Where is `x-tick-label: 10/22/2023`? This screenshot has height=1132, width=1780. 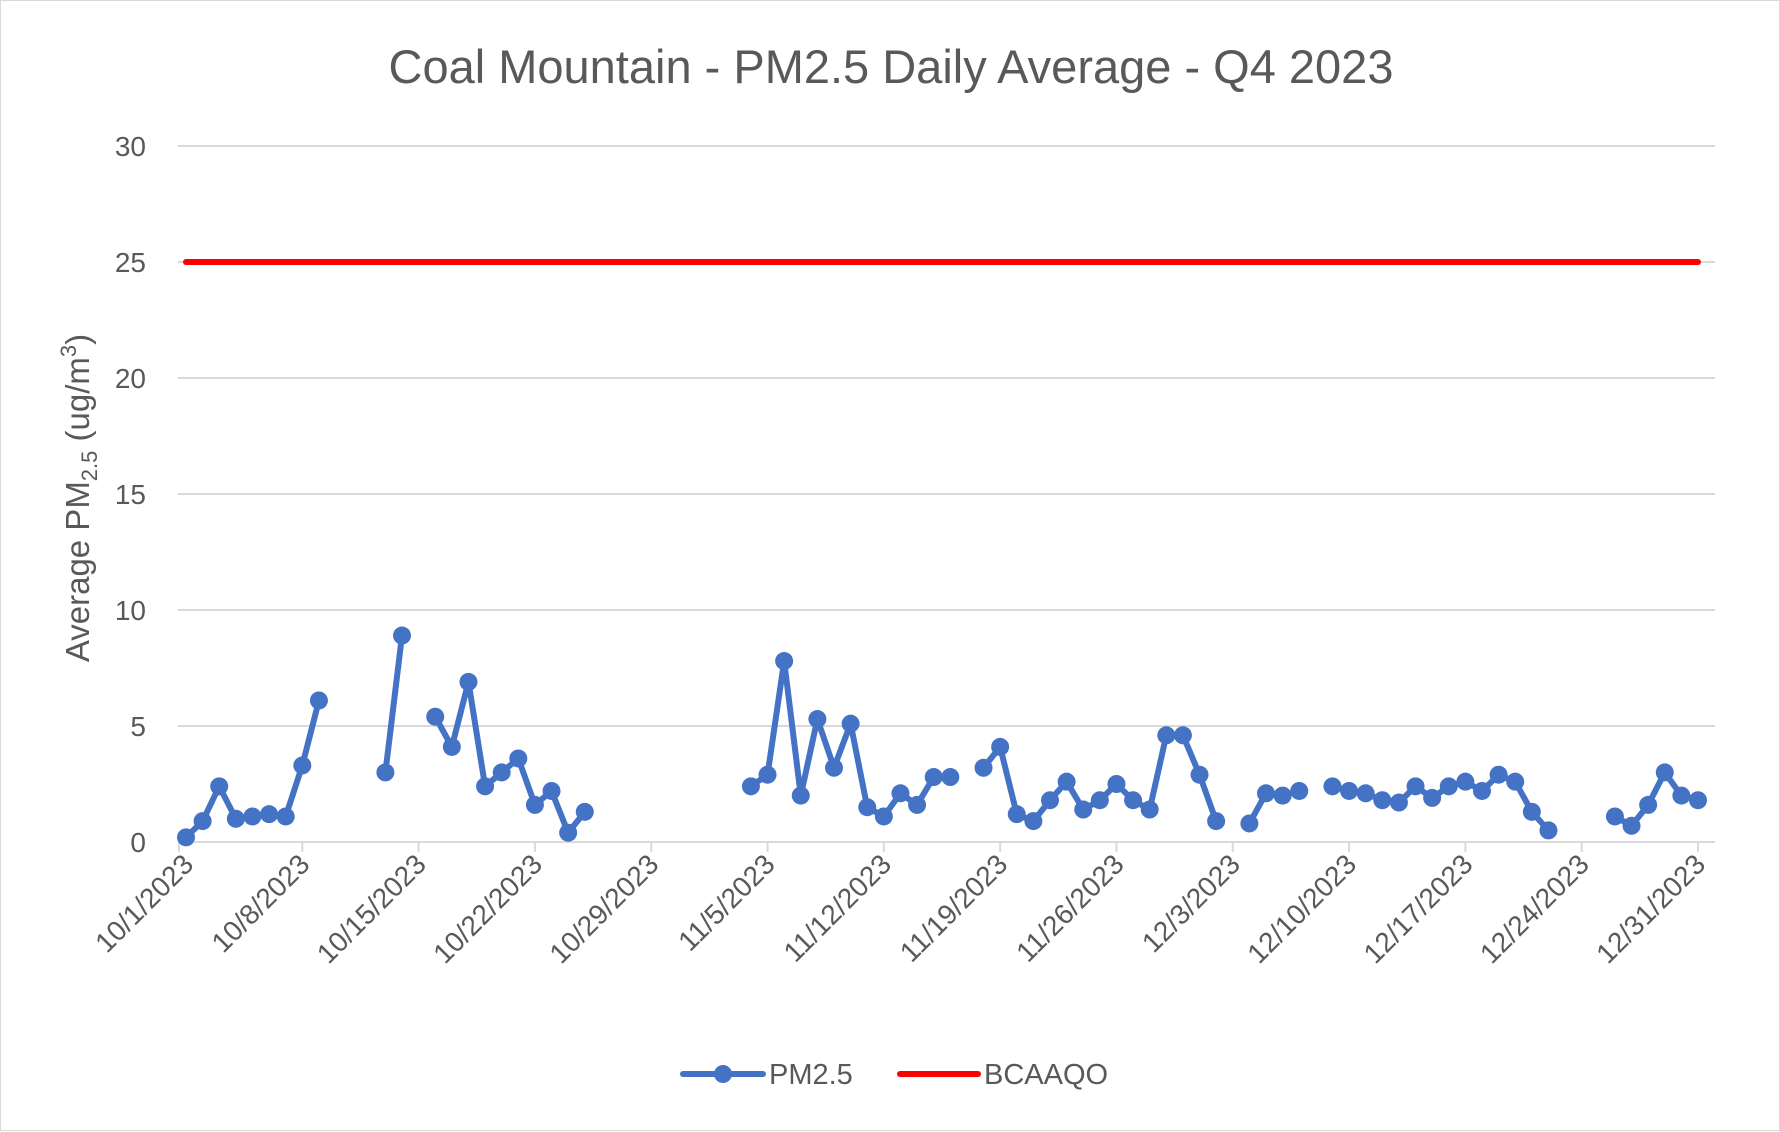
x-tick-label: 10/22/2023 is located at coordinates (487, 908).